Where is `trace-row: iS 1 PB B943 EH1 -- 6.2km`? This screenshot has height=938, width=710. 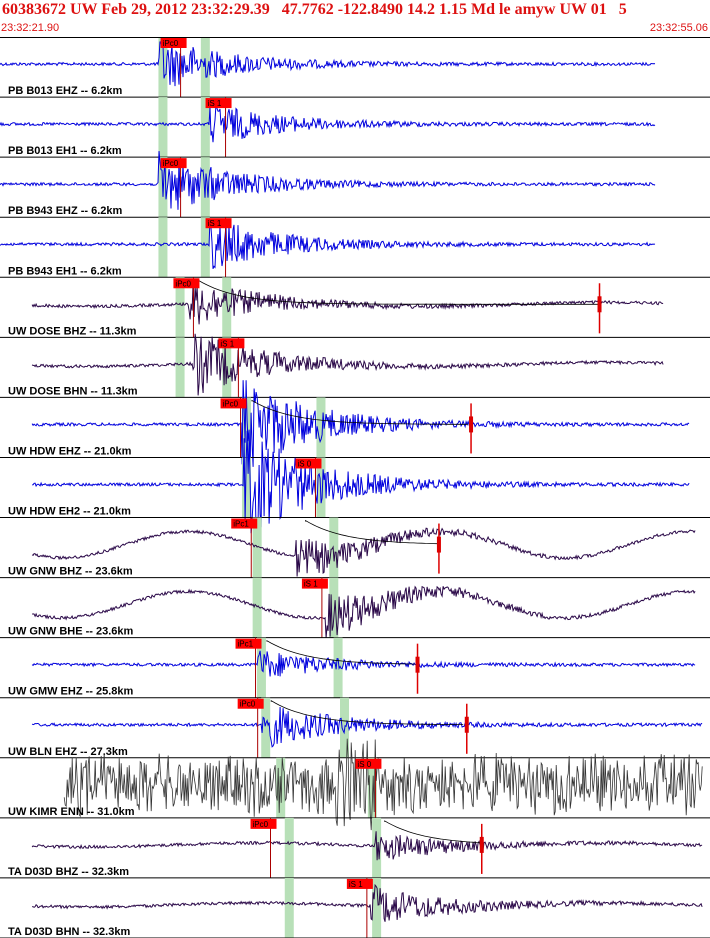 trace-row: iS 1 PB B943 EH1 -- 6.2km is located at coordinates (355, 247).